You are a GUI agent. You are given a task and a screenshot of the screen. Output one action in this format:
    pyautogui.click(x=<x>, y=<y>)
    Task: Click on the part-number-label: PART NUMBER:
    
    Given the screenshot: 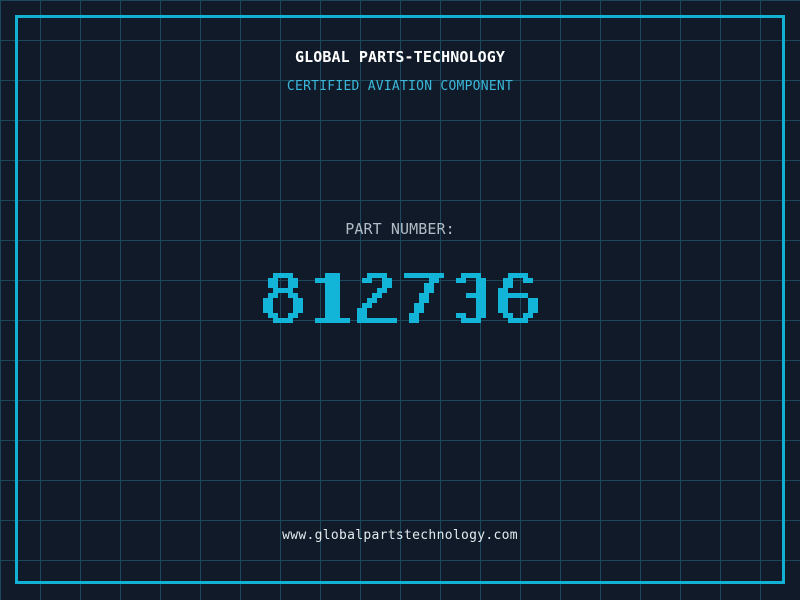 What is the action you would take?
    pyautogui.click(x=400, y=229)
    